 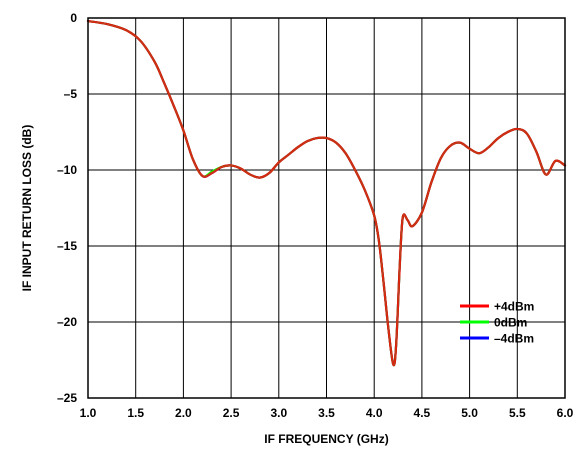 I want to click on legend-label: 0dBm, so click(x=510, y=323).